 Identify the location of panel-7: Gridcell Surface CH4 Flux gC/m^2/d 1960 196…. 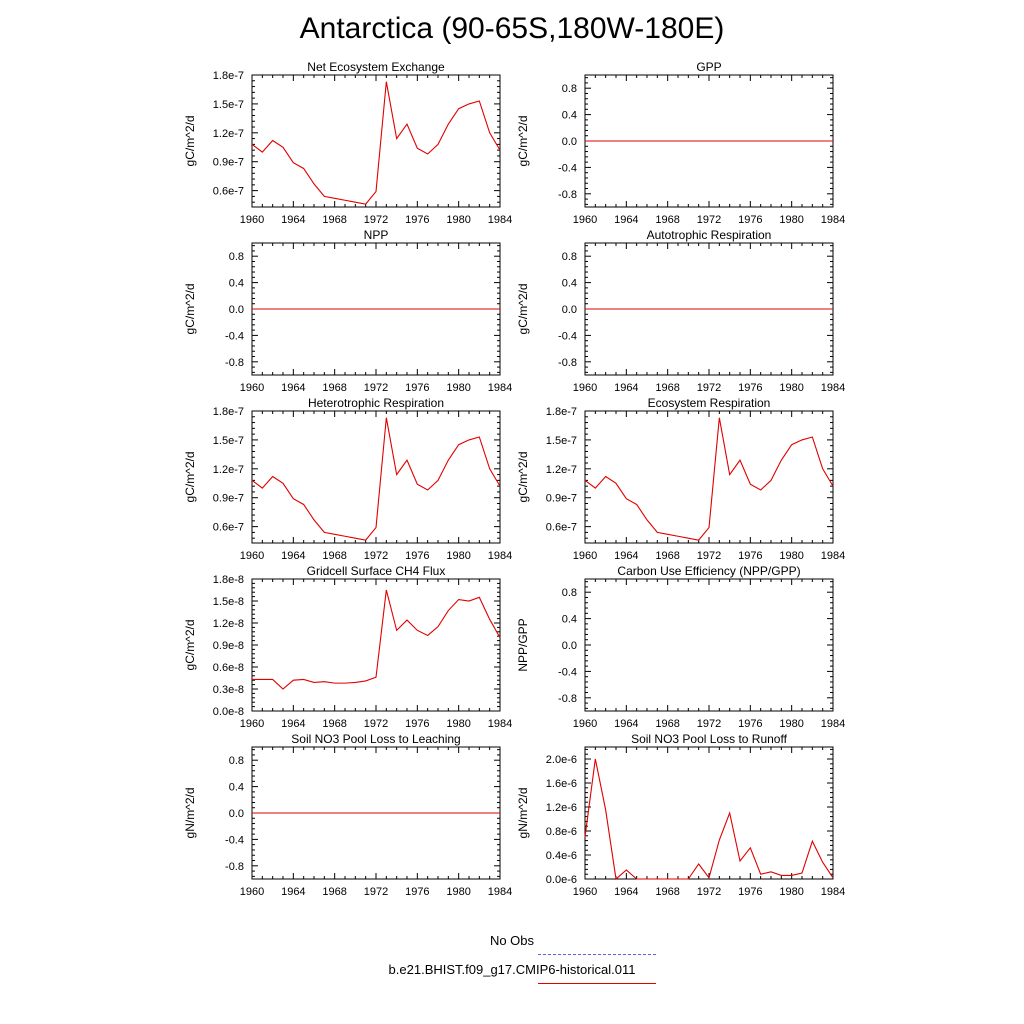
(347, 647).